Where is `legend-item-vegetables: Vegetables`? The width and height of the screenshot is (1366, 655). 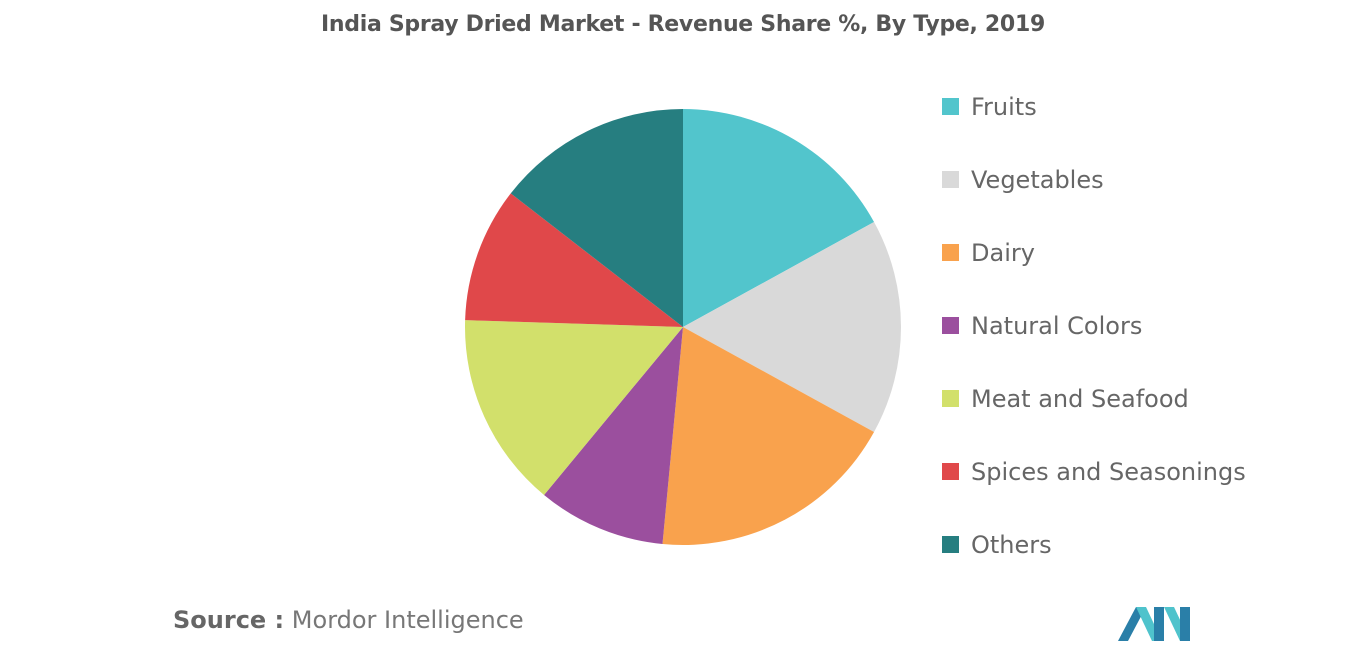
legend-item-vegetables: Vegetables is located at coordinates (1094, 199).